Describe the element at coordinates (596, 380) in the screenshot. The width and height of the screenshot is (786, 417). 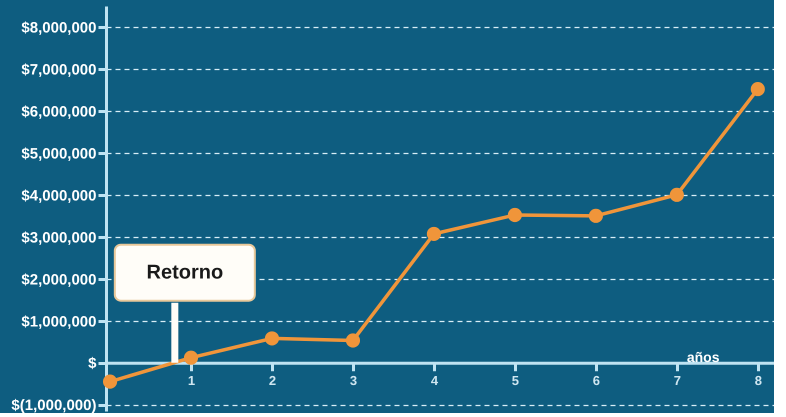
I see `x-tick-label: 6` at that location.